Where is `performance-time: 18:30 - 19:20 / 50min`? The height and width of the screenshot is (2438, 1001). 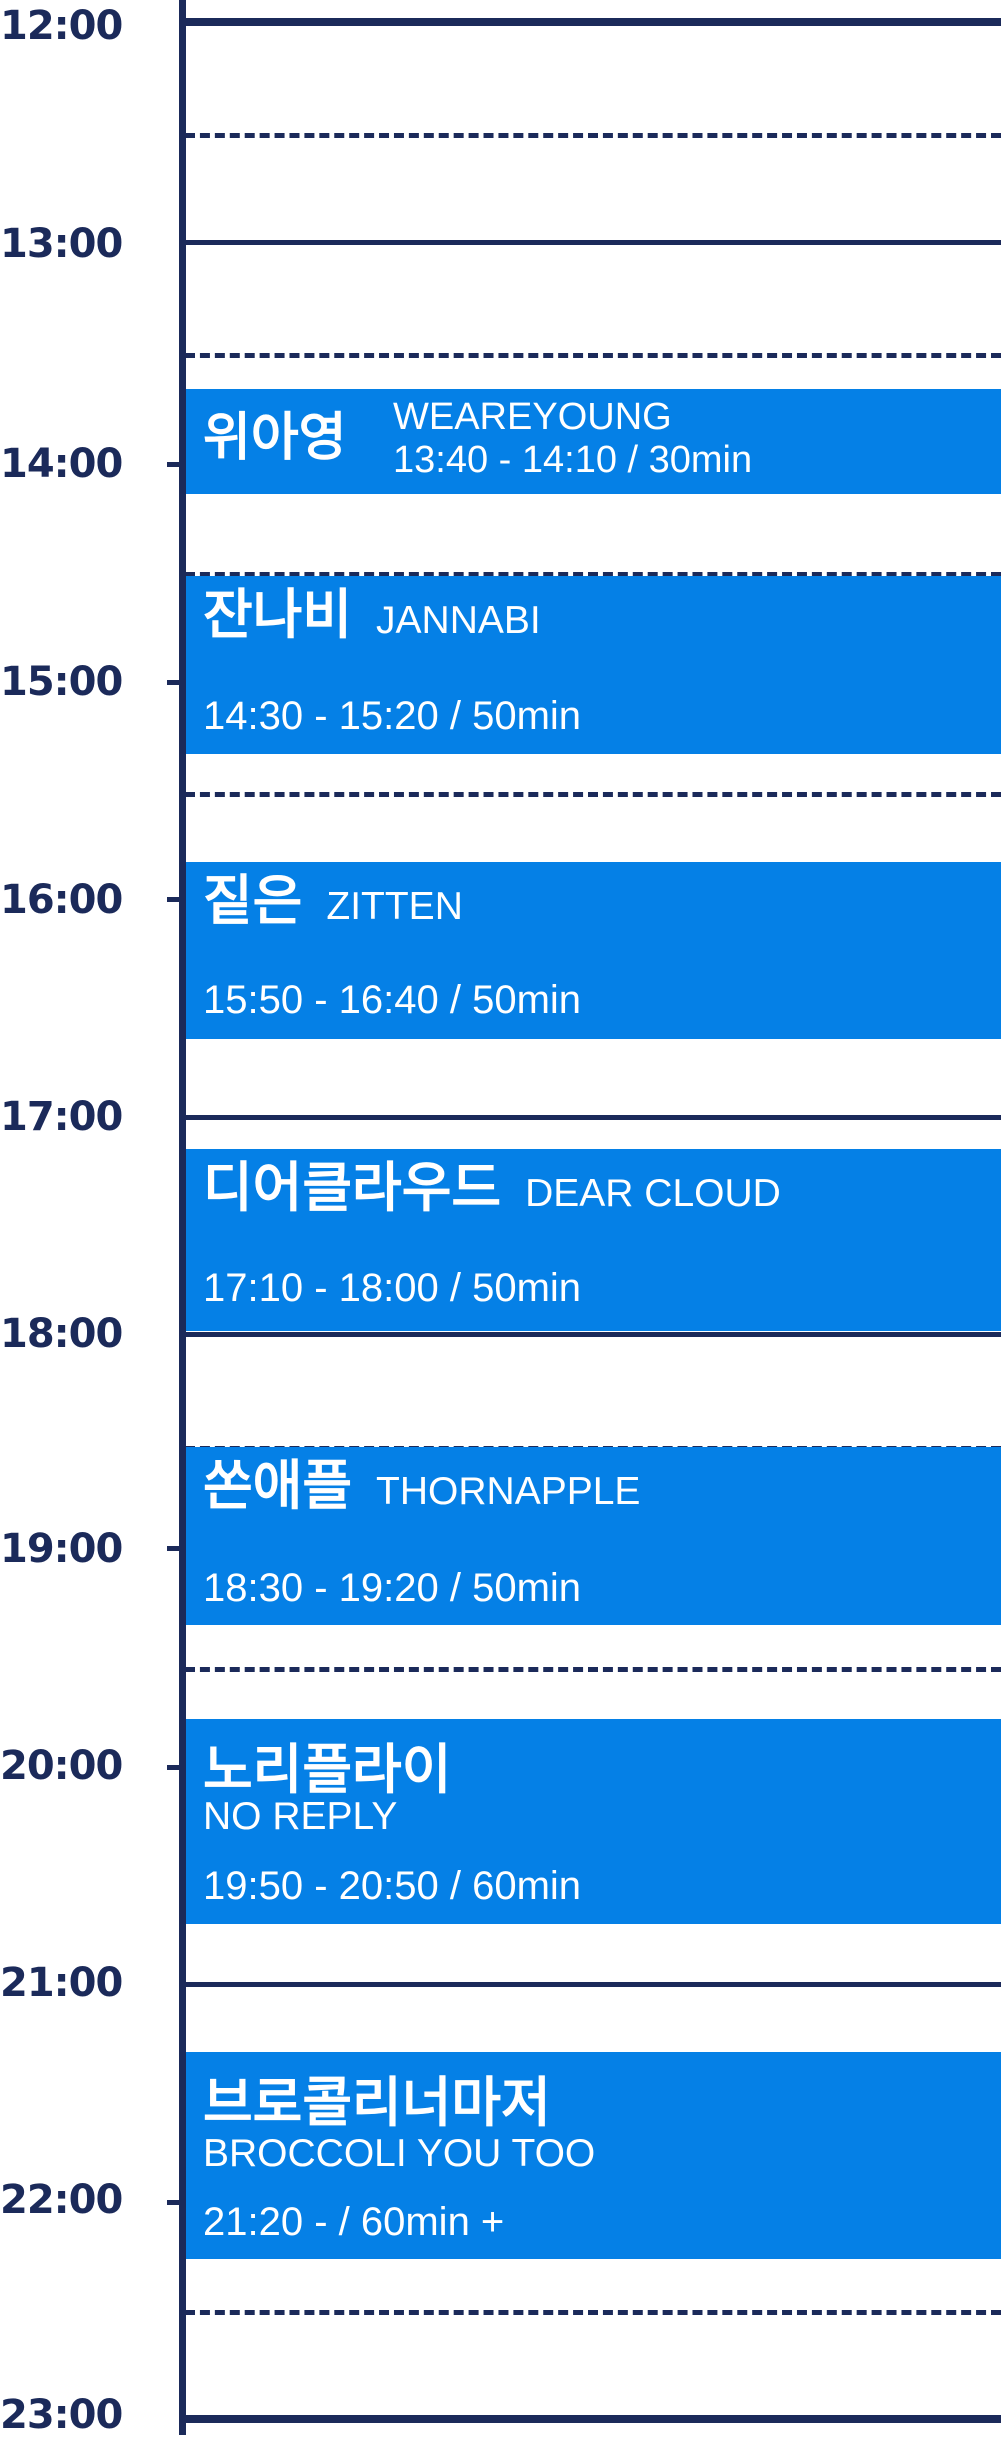
performance-time: 18:30 - 19:20 / 50min is located at coordinates (392, 1588).